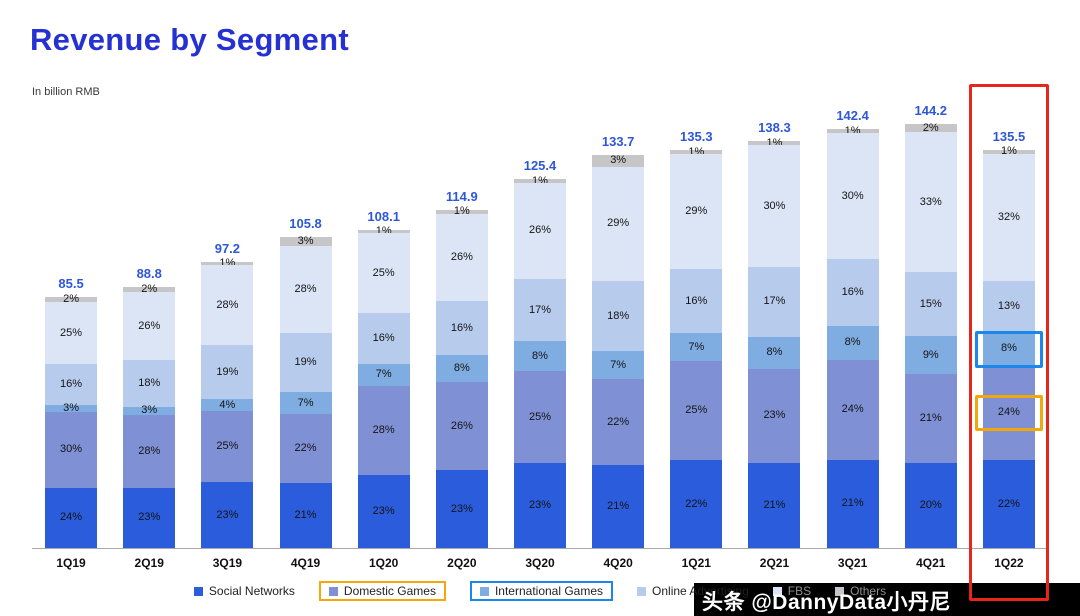 Image resolution: width=1080 pixels, height=616 pixels. Describe the element at coordinates (149, 563) in the screenshot. I see `x-axis-label-2q19: 2Q19` at that location.